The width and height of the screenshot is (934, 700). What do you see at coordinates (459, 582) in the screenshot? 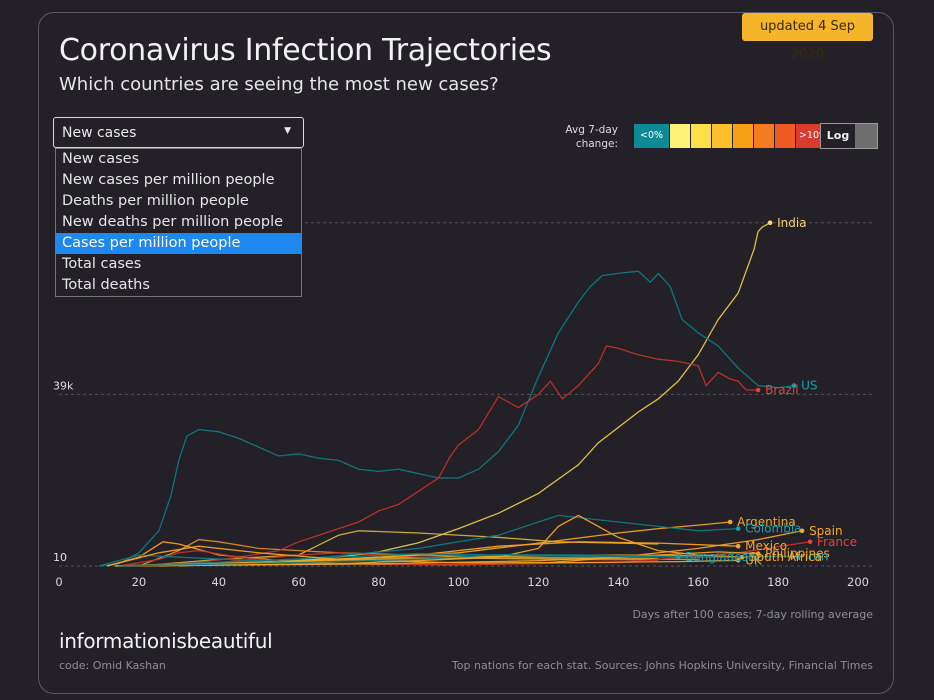
I see `x-tick-label: 100` at bounding box center [459, 582].